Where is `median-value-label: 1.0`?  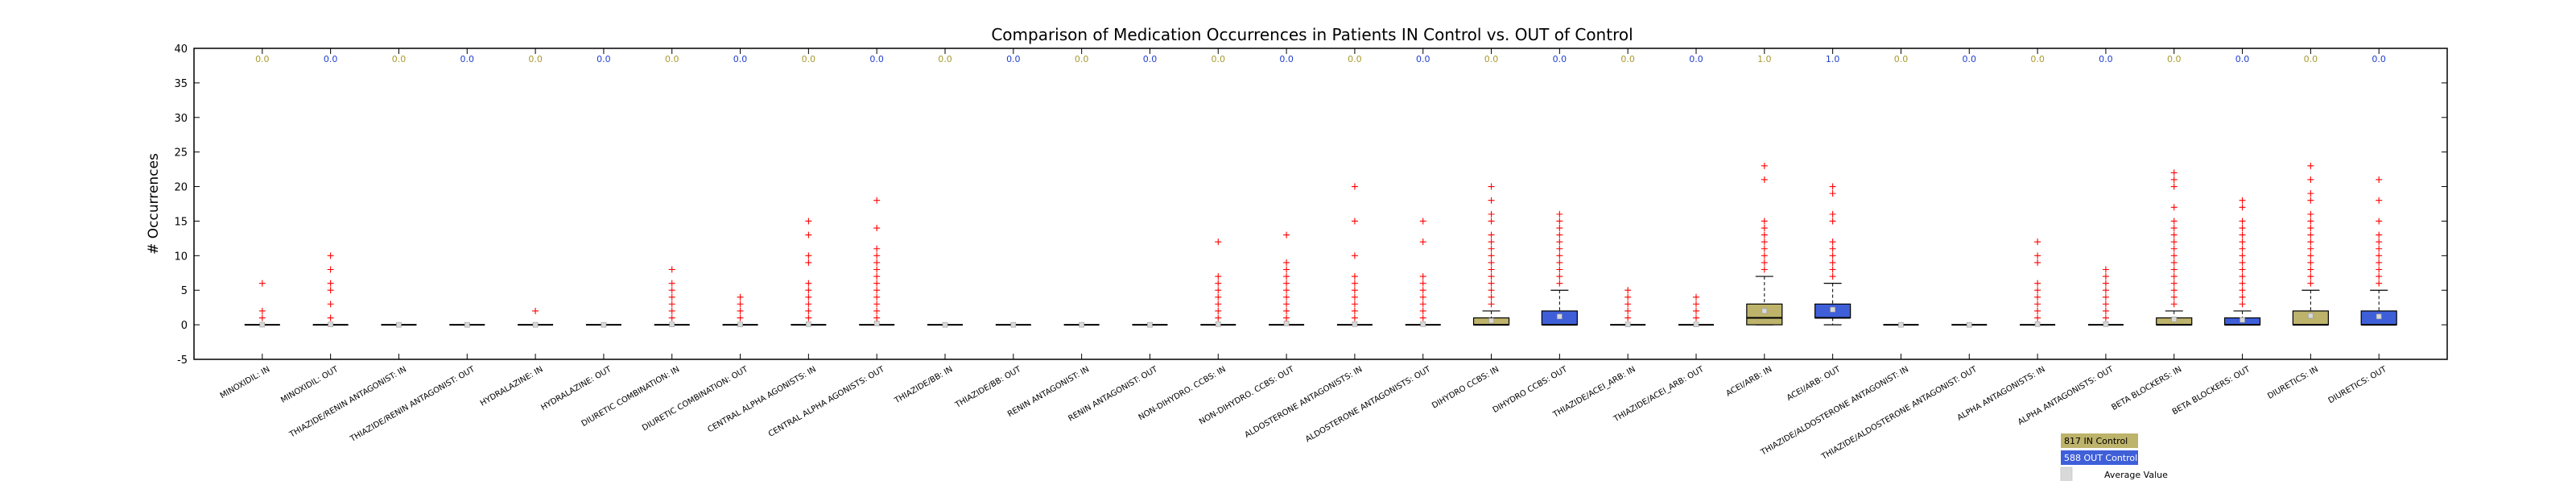
median-value-label: 1.0 is located at coordinates (1765, 59).